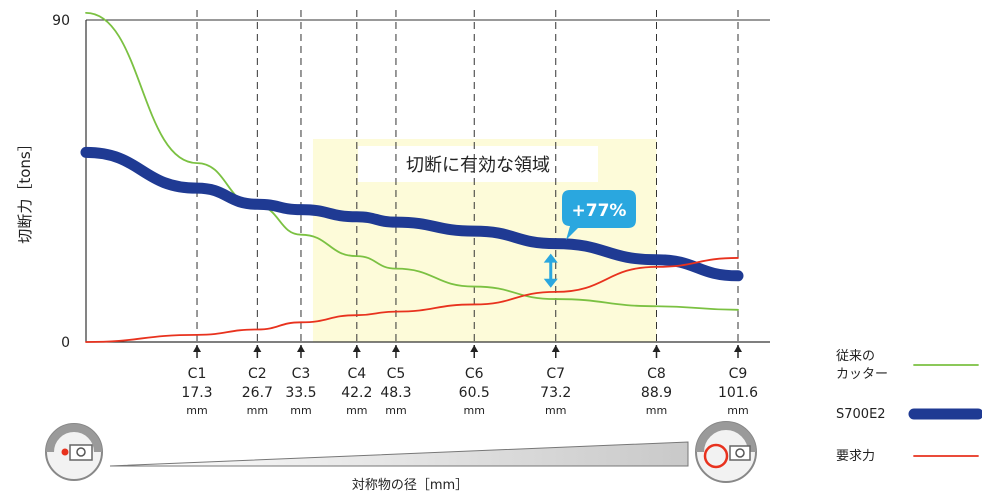  I want to click on x-tick-value: 73.2, so click(555, 393).